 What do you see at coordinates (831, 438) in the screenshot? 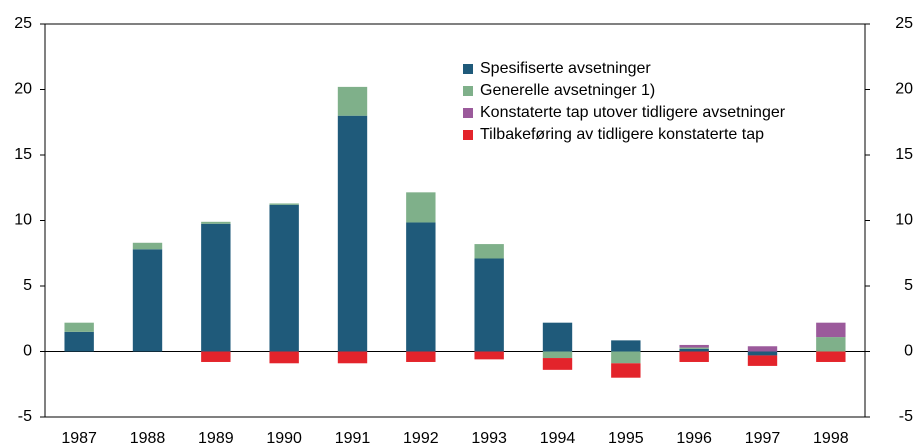
I see `x-tick-label: 1998` at bounding box center [831, 438].